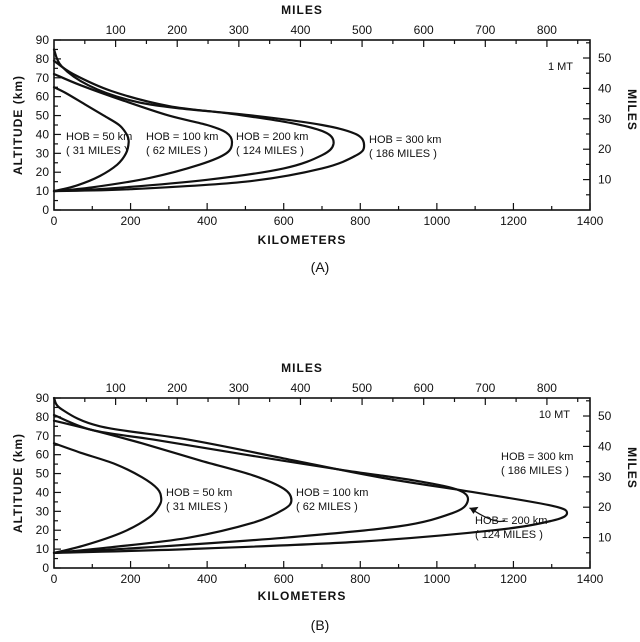  What do you see at coordinates (474, 510) in the screenshot?
I see `callout-arrow-head` at bounding box center [474, 510].